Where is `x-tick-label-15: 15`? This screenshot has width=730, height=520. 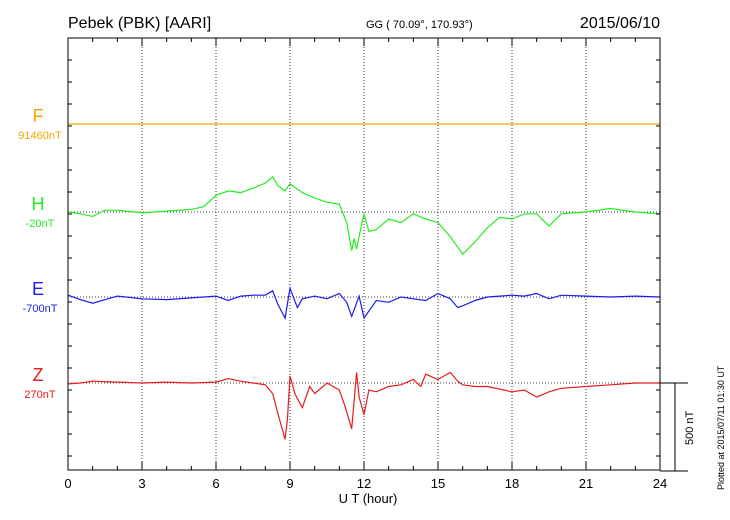
x-tick-label-15: 15 is located at coordinates (438, 483).